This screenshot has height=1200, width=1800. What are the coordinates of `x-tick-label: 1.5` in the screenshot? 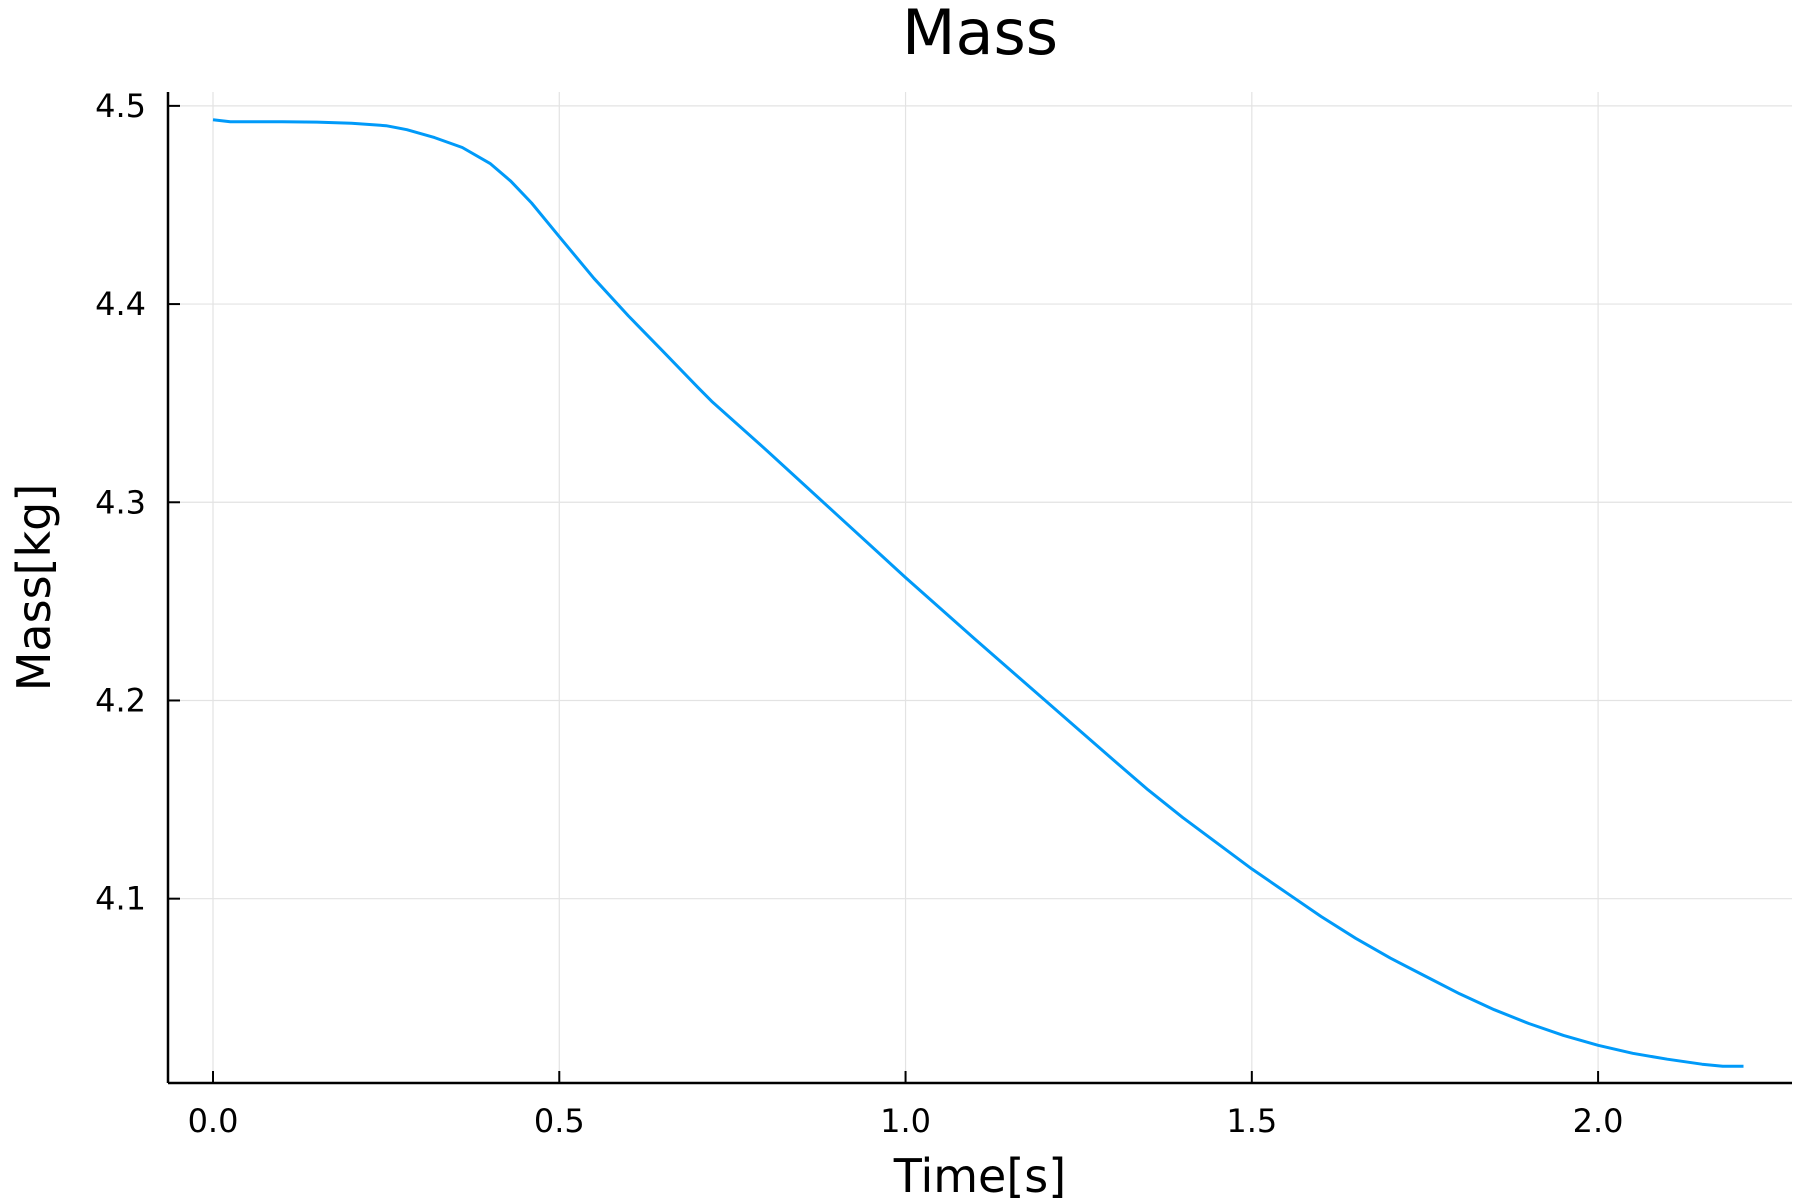 It's located at (1251, 1121).